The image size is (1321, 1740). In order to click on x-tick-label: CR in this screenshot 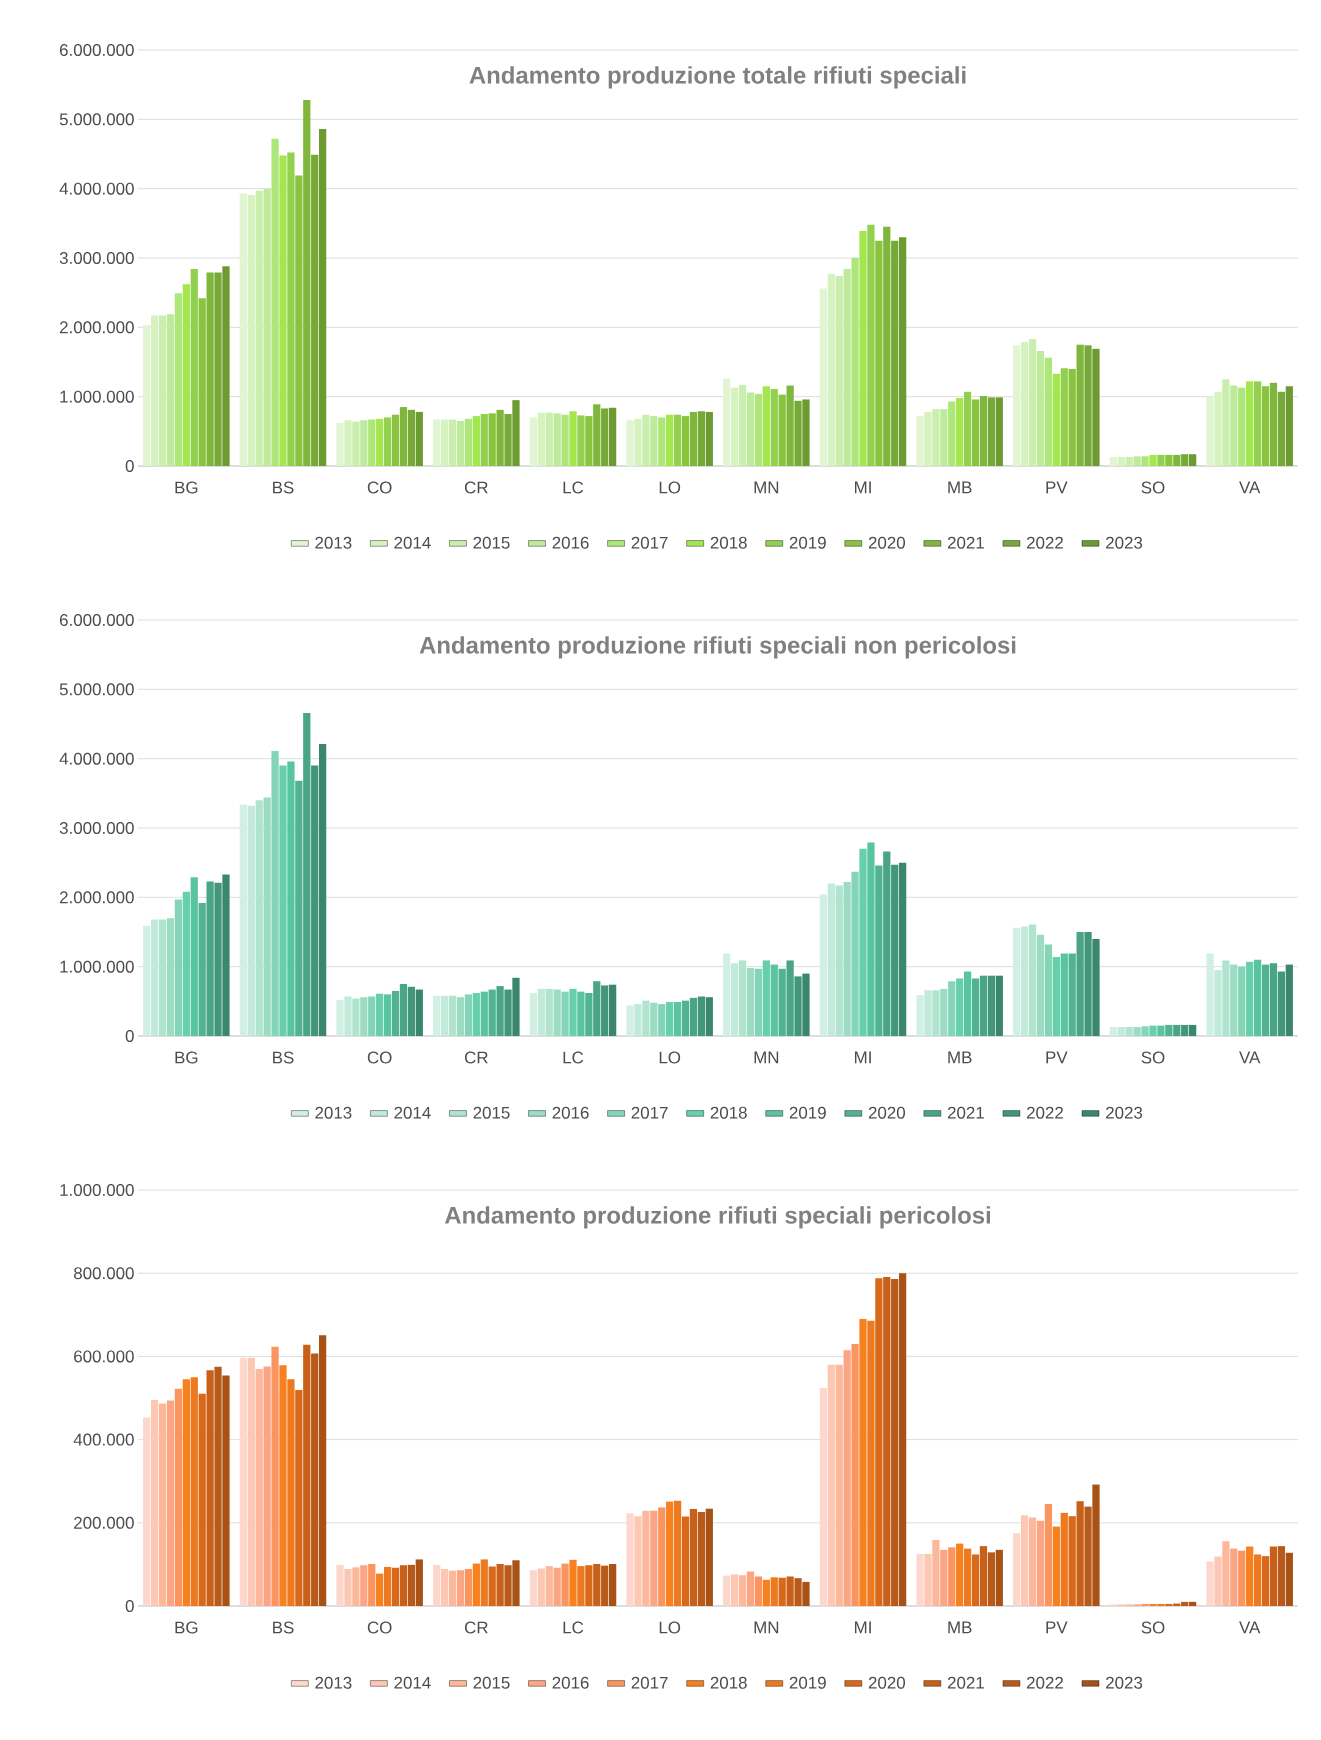, I will do `click(476, 1627)`.